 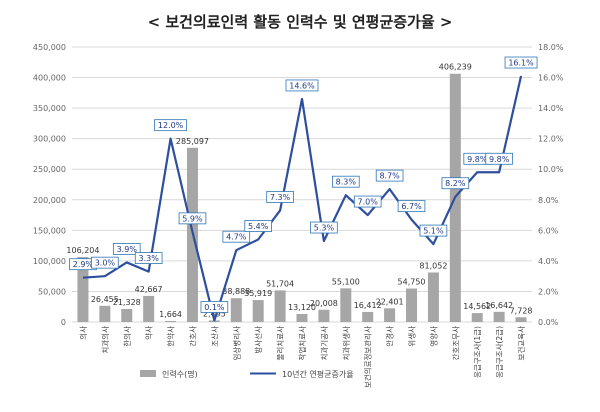 What do you see at coordinates (521, 343) in the screenshot?
I see `category-label: 보건교육사` at bounding box center [521, 343].